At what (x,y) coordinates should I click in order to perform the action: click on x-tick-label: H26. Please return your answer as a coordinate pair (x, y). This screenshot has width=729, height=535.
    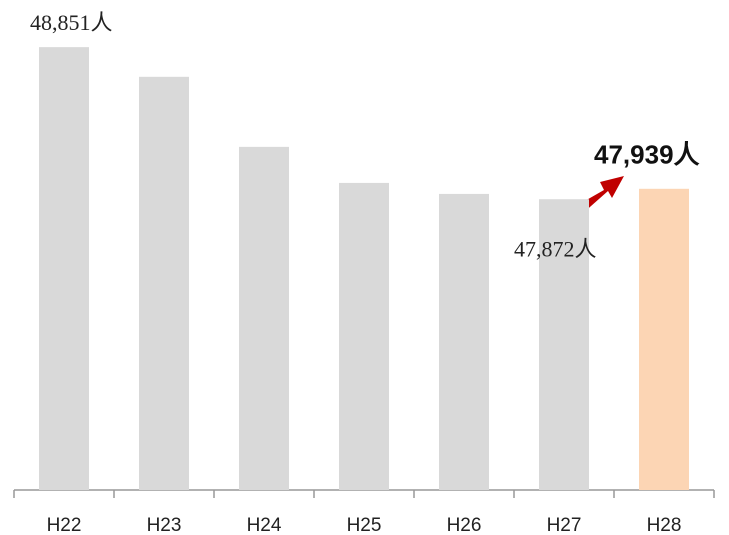
    Looking at the image, I should click on (464, 525).